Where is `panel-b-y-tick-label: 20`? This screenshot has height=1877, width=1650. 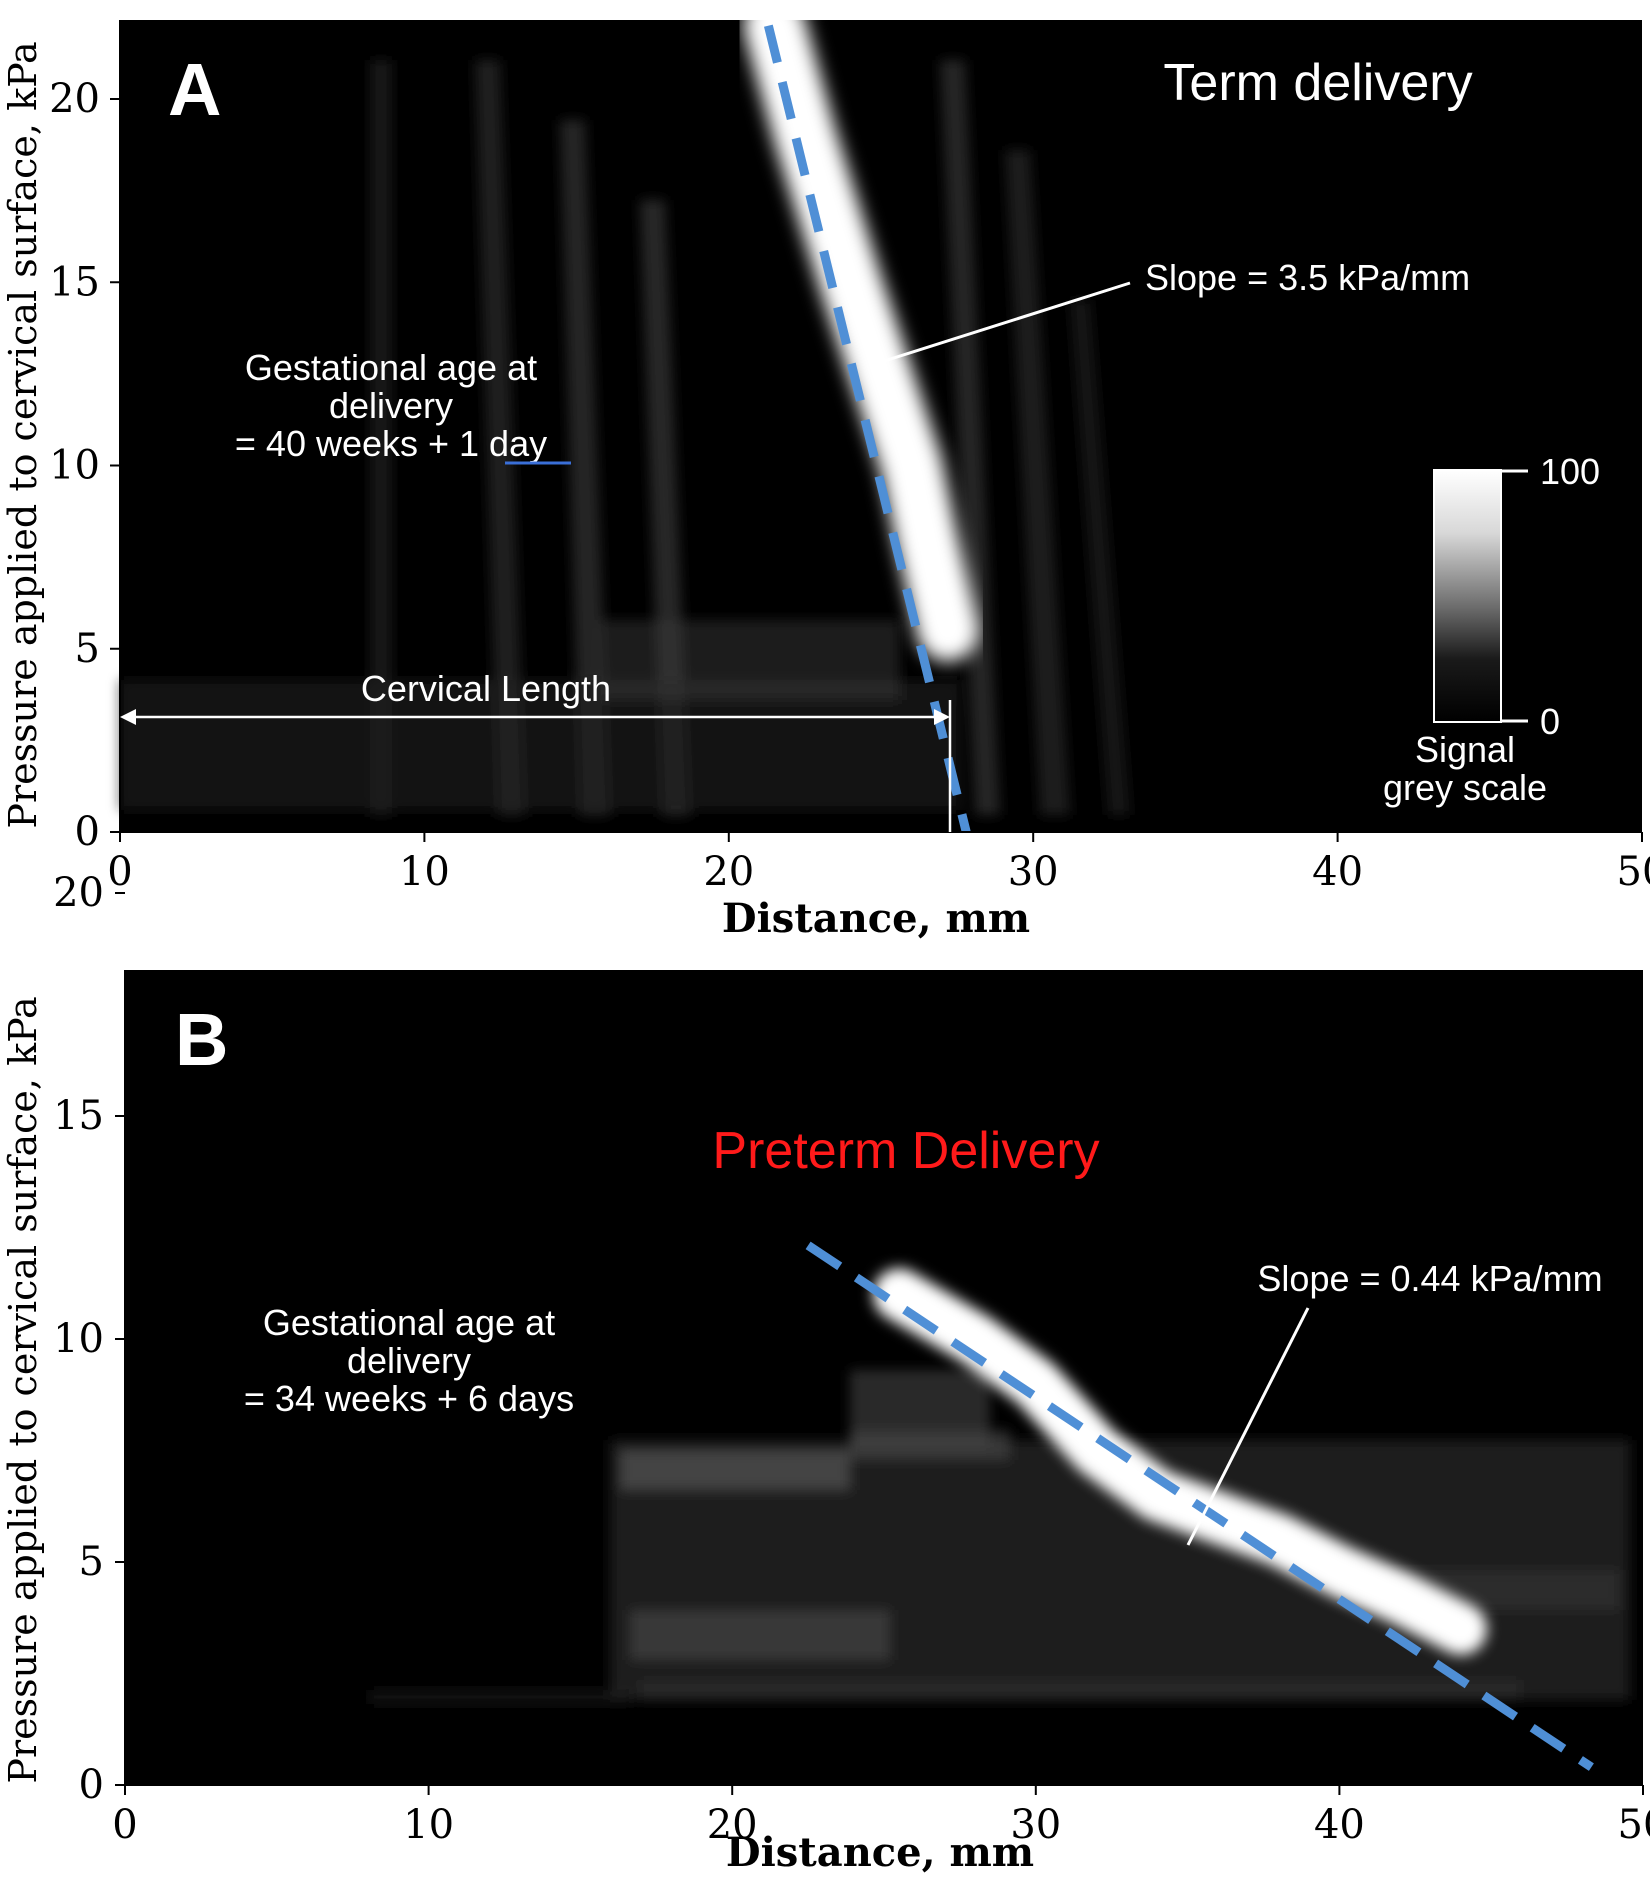 panel-b-y-tick-label: 20 is located at coordinates (78, 893).